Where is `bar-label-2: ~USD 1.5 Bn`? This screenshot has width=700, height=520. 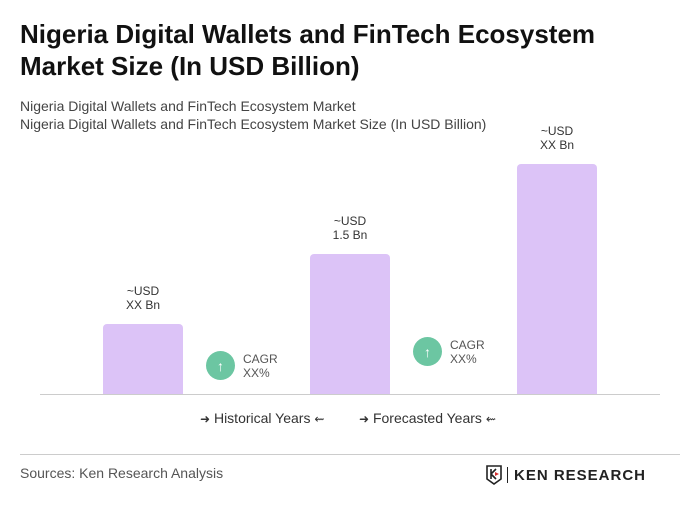
bar-label-2: ~USD 1.5 Bn is located at coordinates (350, 228).